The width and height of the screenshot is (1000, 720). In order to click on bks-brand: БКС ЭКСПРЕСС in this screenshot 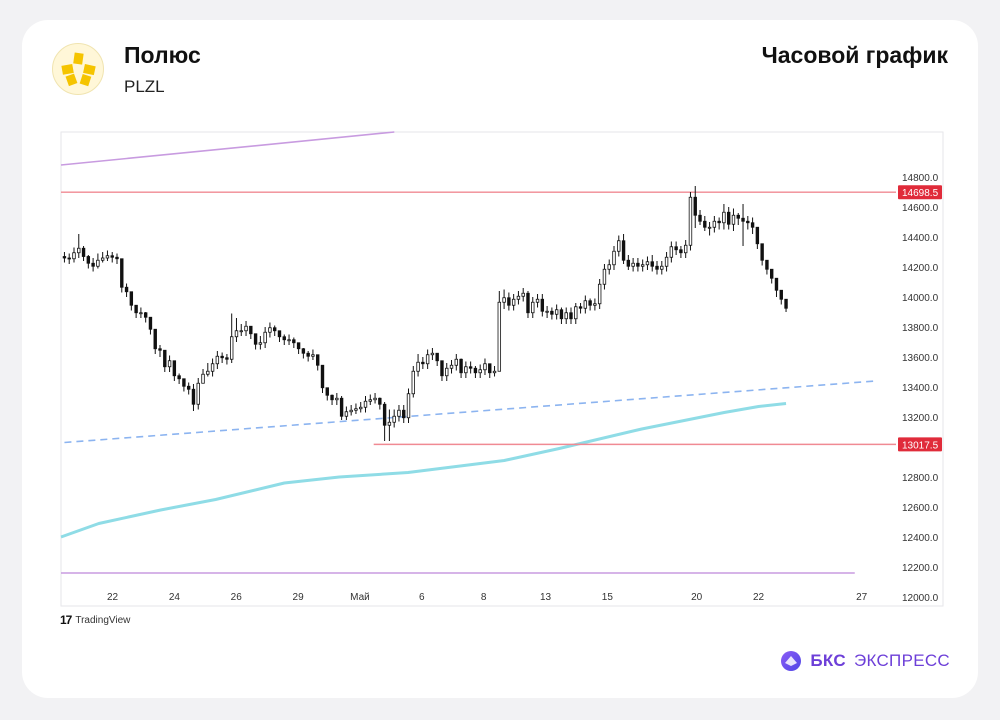, I will do `click(865, 661)`.